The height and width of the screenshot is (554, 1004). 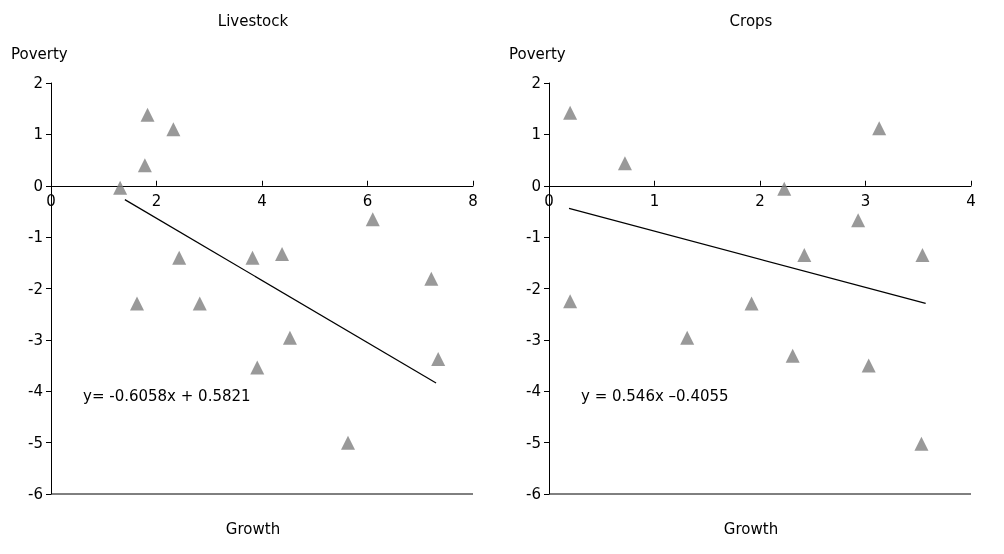 What do you see at coordinates (473, 201) in the screenshot?
I see `x-tick-label: 8` at bounding box center [473, 201].